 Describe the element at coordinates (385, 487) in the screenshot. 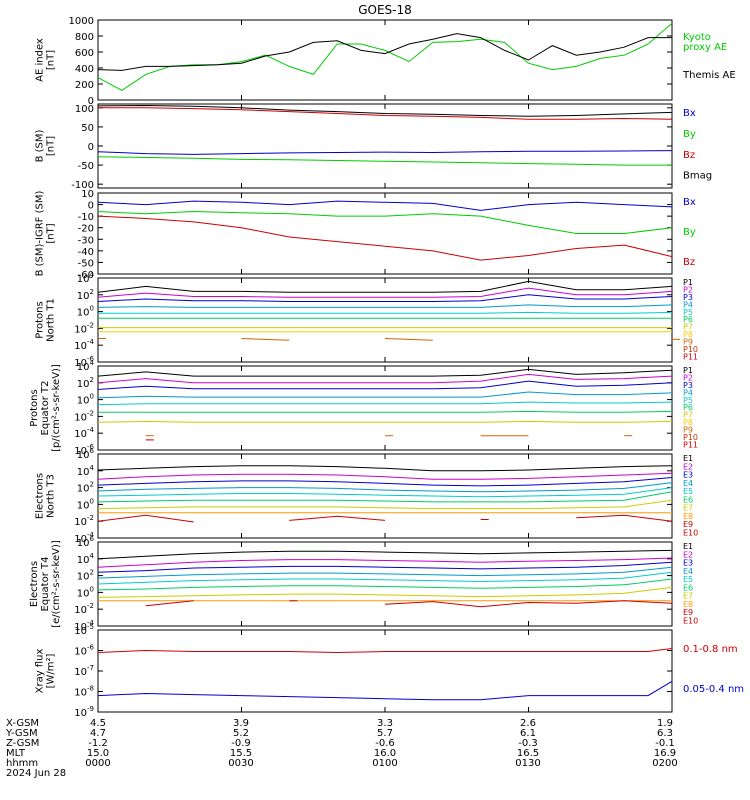

I see `series-line-E4` at that location.